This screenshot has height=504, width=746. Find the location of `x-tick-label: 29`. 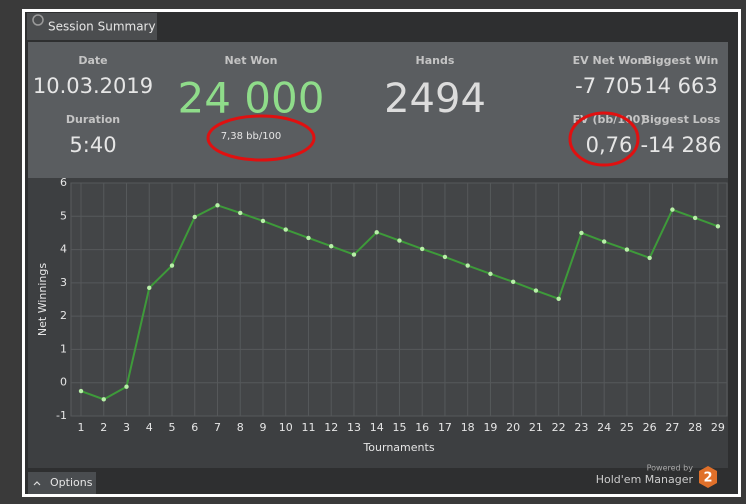

x-tick-label: 29 is located at coordinates (718, 427).